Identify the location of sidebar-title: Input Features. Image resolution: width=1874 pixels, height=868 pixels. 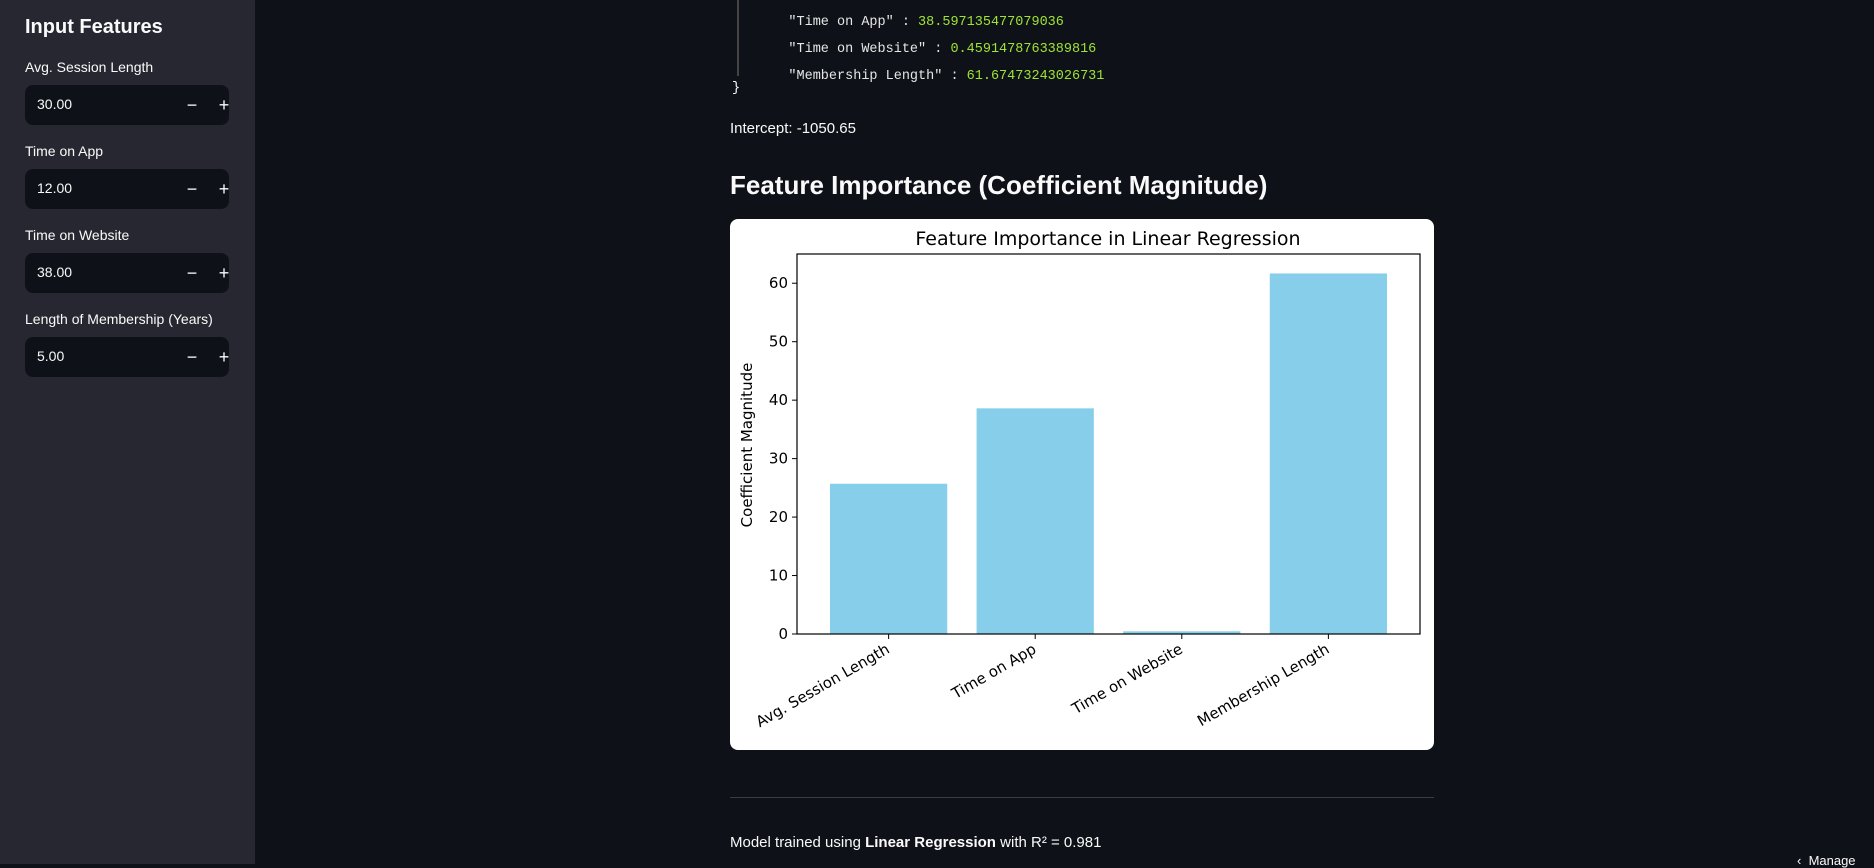
(94, 27).